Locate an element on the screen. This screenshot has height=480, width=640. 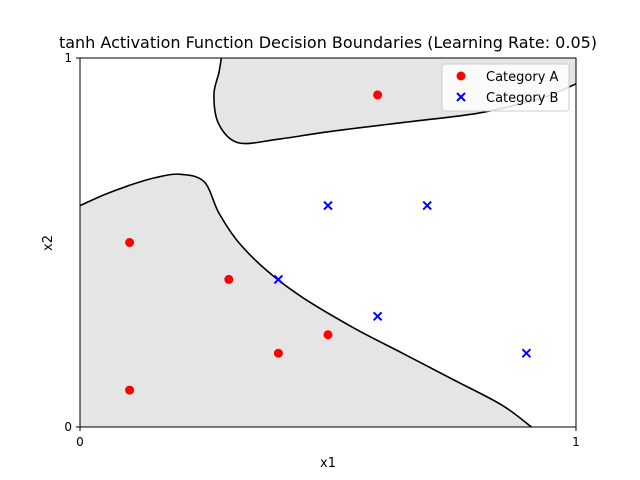
legend: Category A Category B is located at coordinates (505, 87).